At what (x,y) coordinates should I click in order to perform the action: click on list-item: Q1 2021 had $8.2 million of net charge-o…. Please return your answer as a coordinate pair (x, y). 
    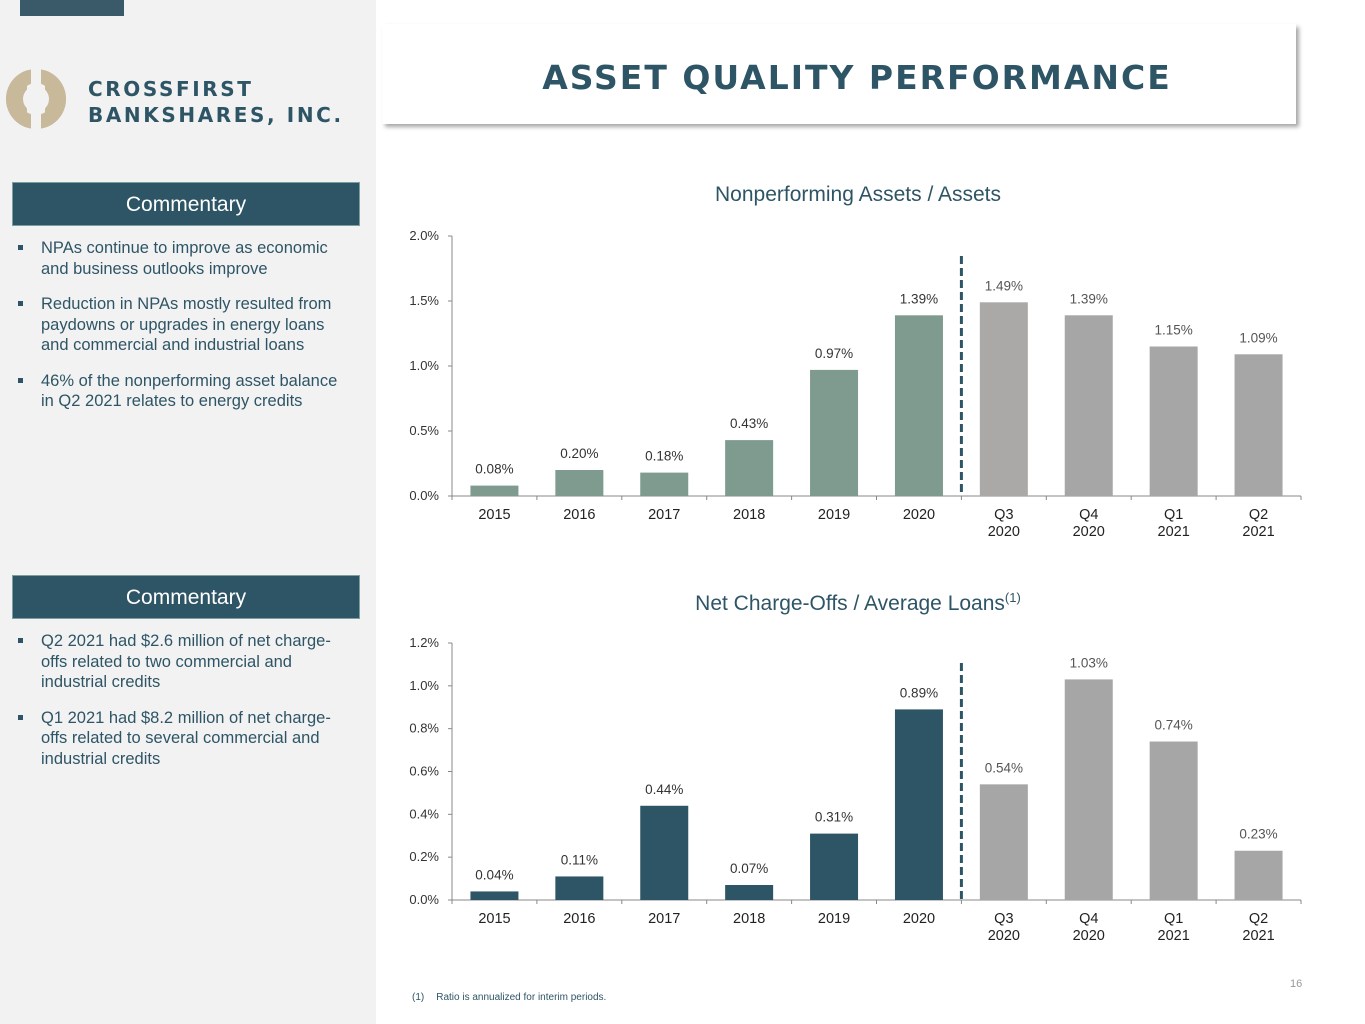
    Looking at the image, I should click on (185, 739).